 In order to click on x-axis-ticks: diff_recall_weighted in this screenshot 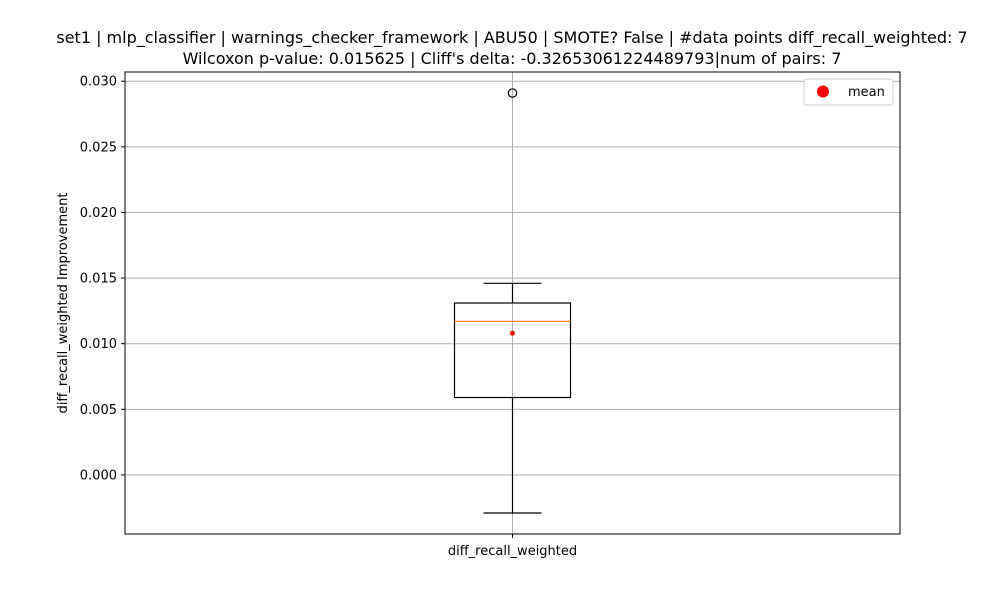, I will do `click(512, 546)`.